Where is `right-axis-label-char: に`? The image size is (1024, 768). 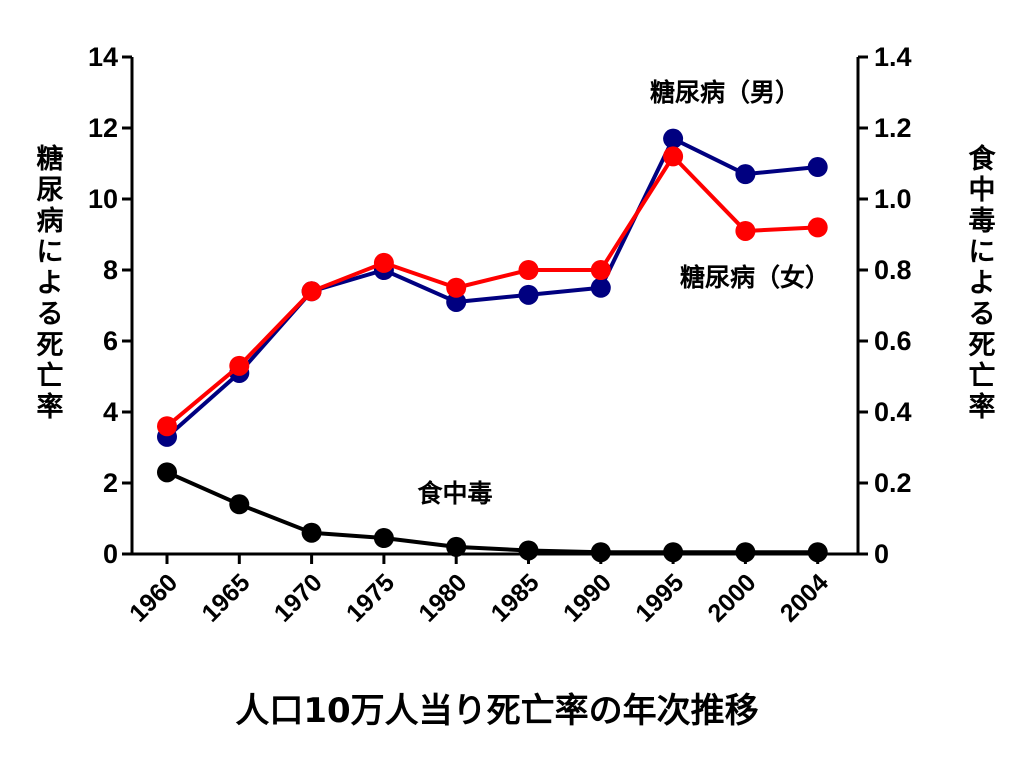
right-axis-label-char: に is located at coordinates (982, 252).